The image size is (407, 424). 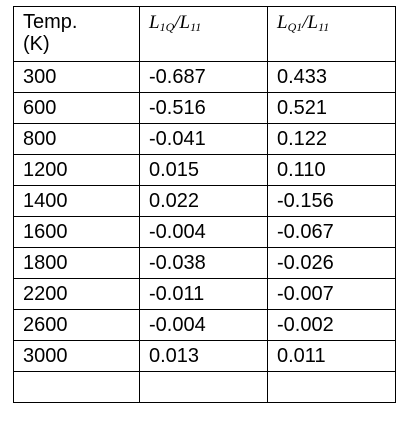 I want to click on cell-l1q-ratio: -0.041, so click(x=203, y=139).